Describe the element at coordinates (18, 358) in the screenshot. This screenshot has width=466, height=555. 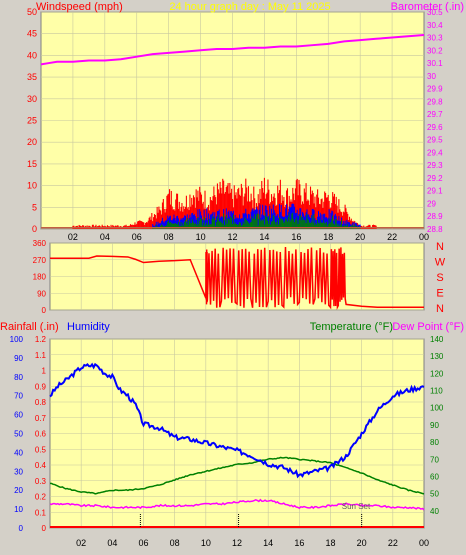
I see `humidity-tick-label: 90` at that location.